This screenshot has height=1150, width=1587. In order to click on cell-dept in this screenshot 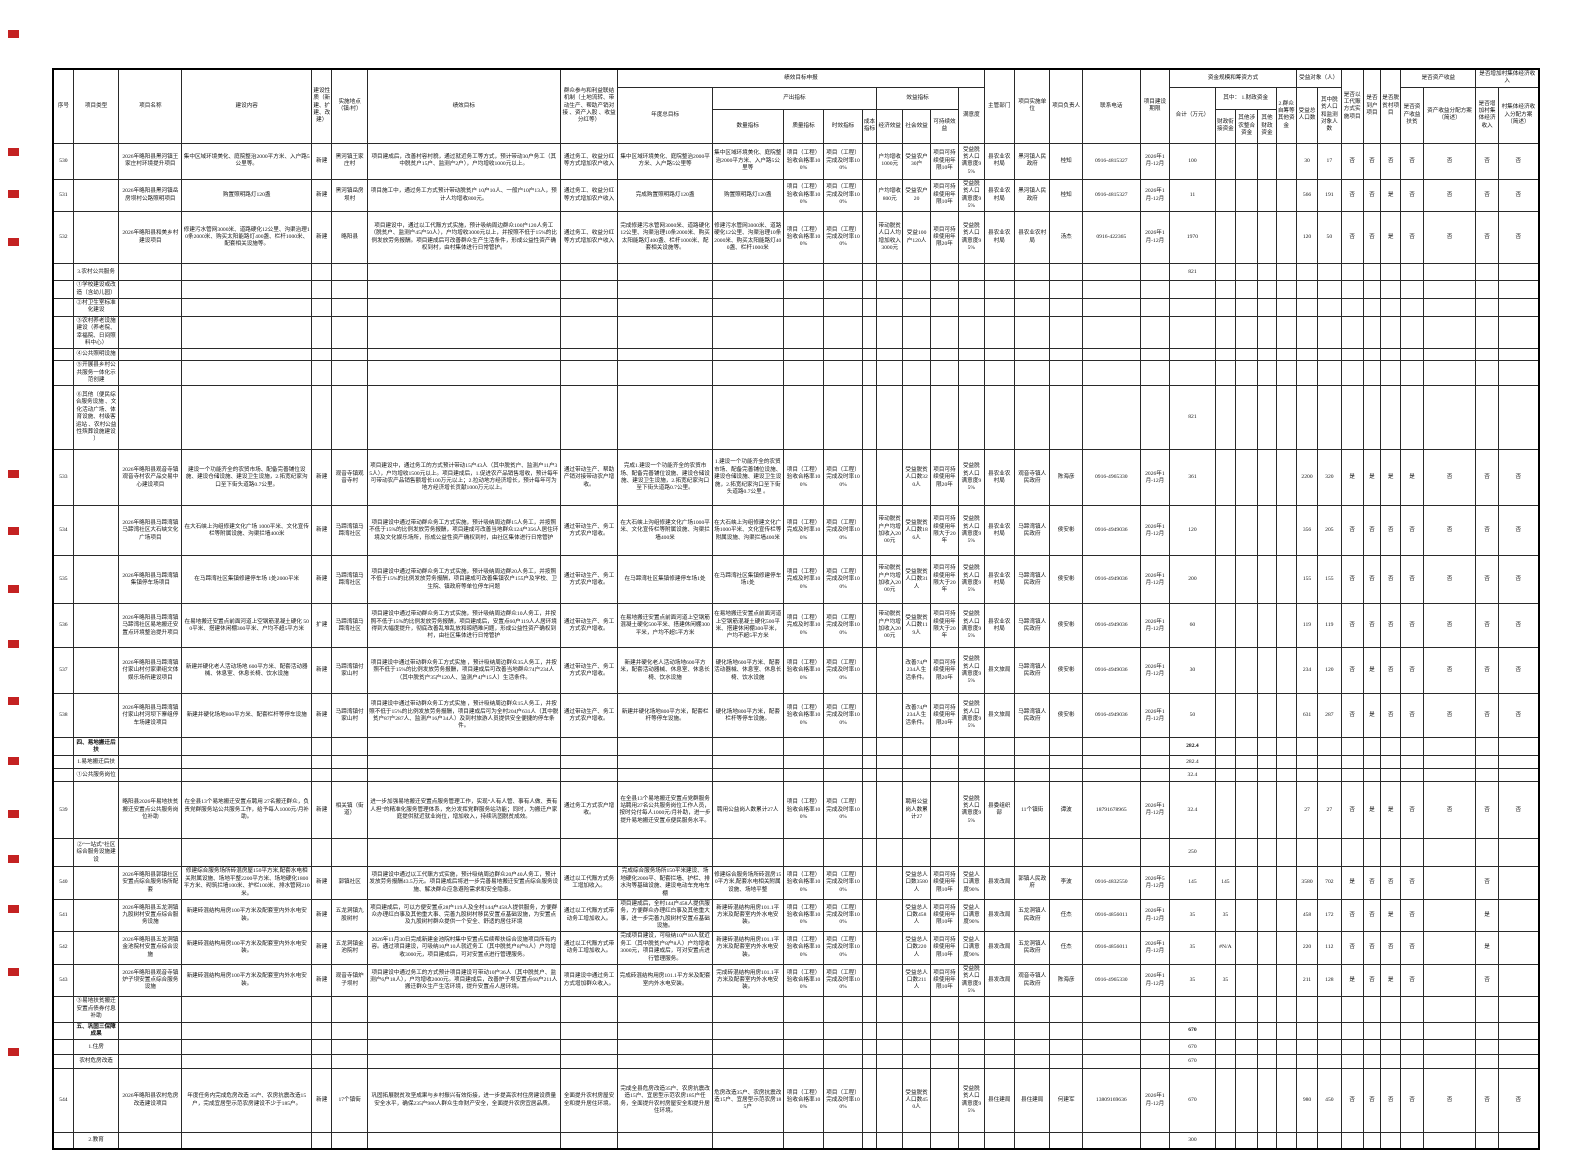, I will do `click(999, 418)`.